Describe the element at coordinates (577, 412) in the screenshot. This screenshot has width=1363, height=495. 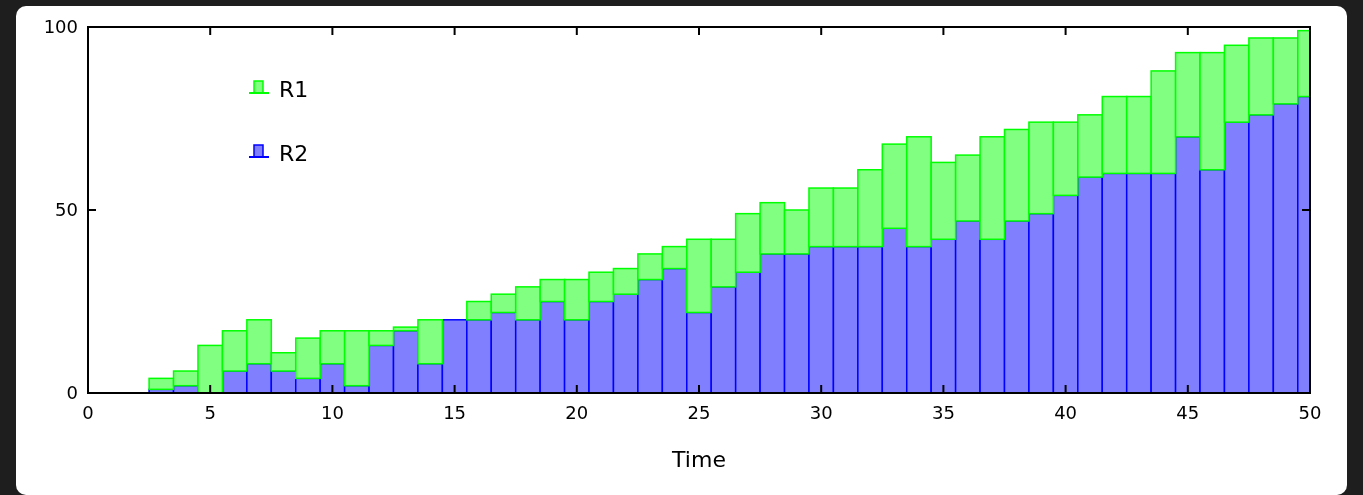
I see `x-tick-label: 20` at that location.